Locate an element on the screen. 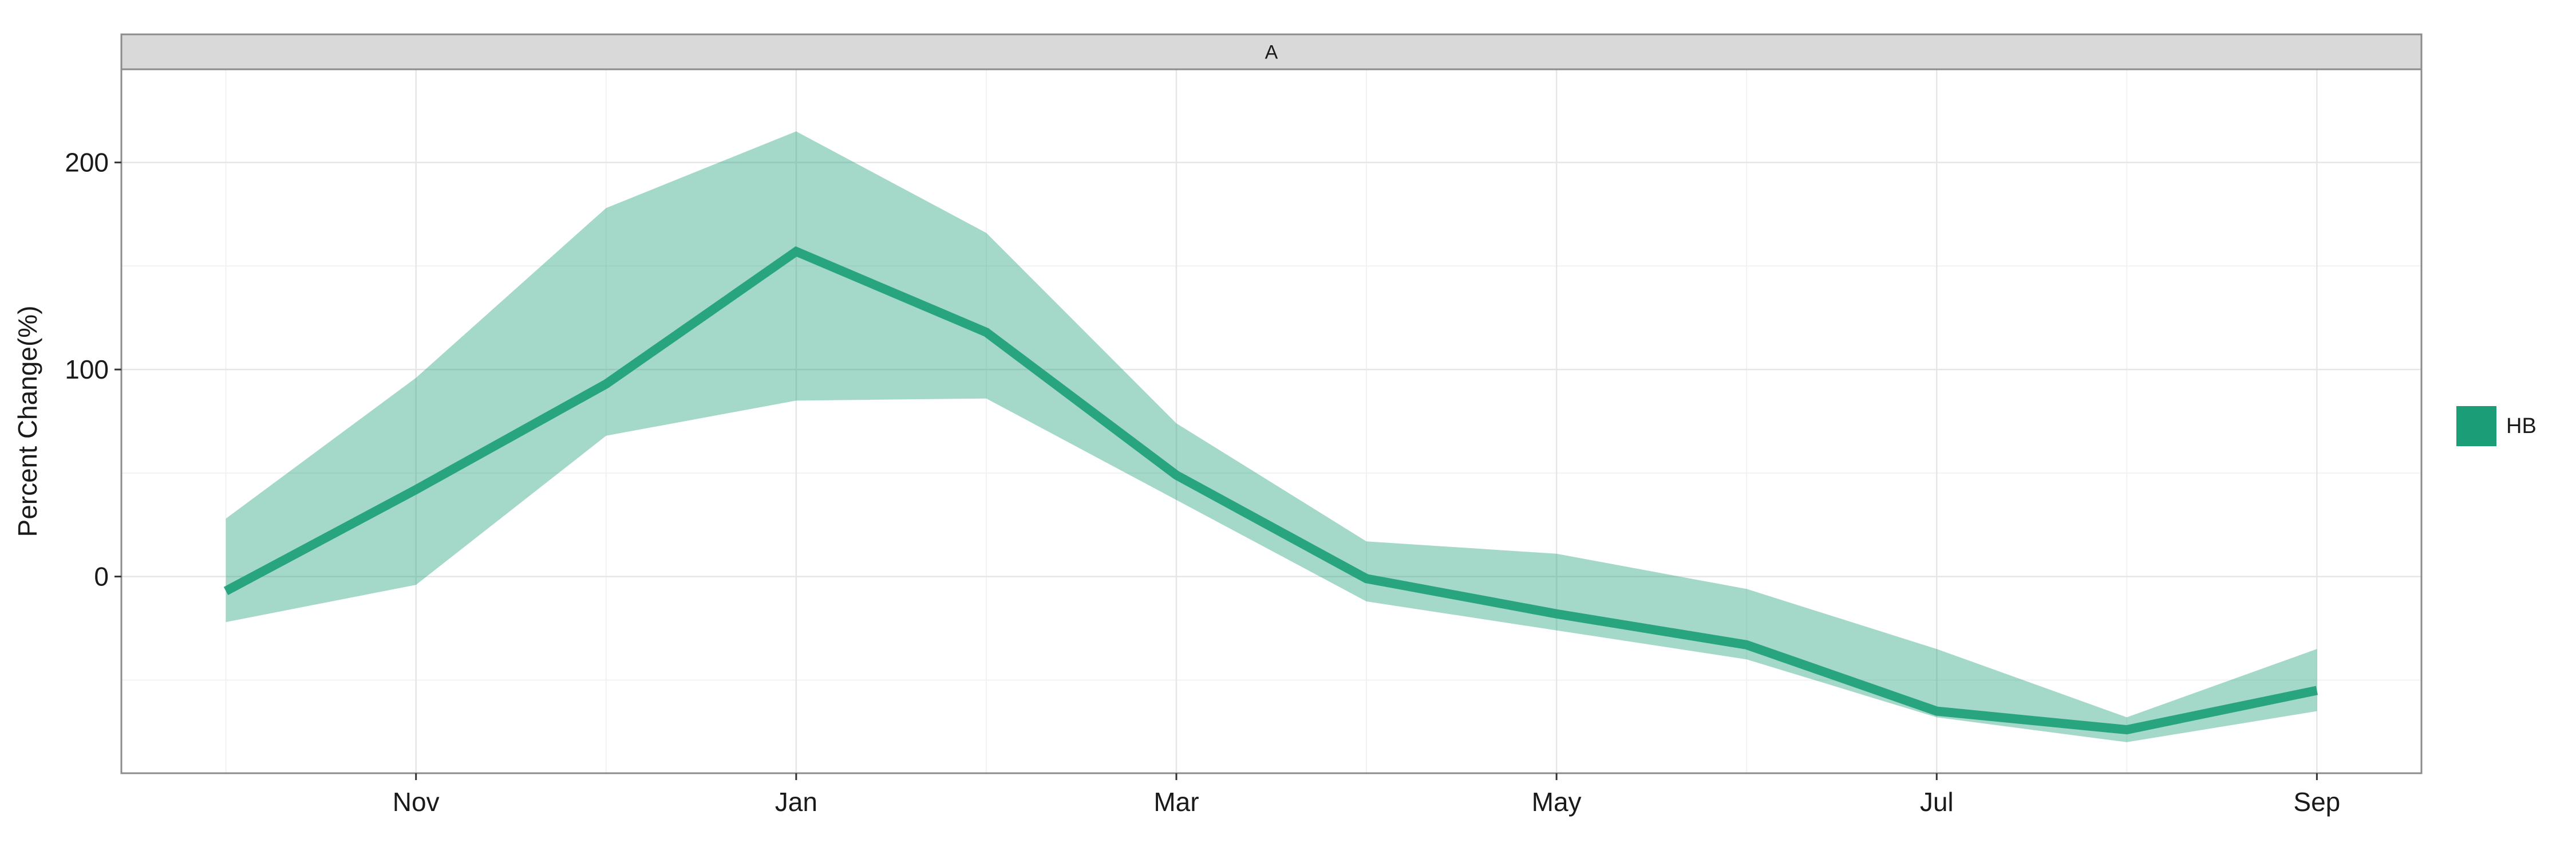  legend-label: HB is located at coordinates (2521, 426).